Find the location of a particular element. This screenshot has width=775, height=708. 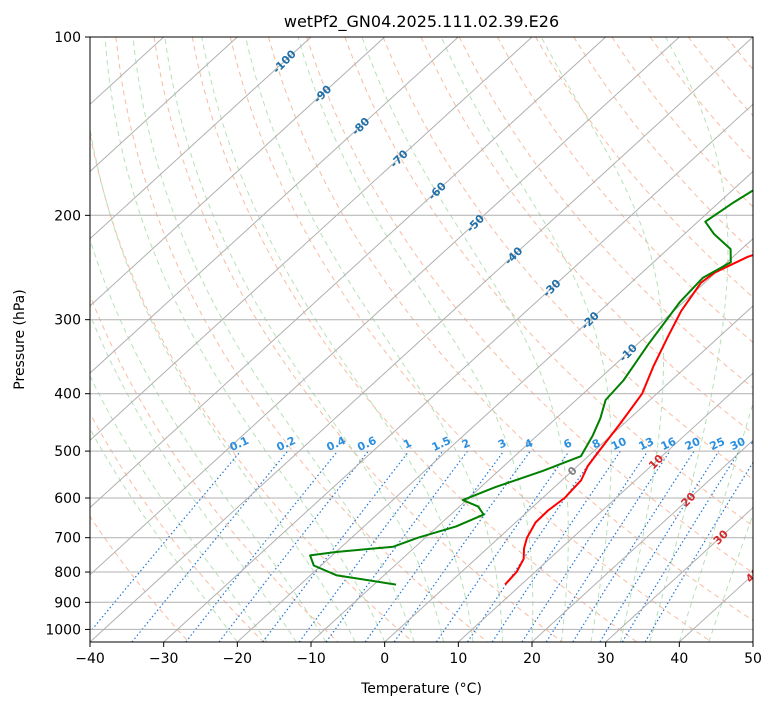

x-tick-label: 50 is located at coordinates (753, 659).